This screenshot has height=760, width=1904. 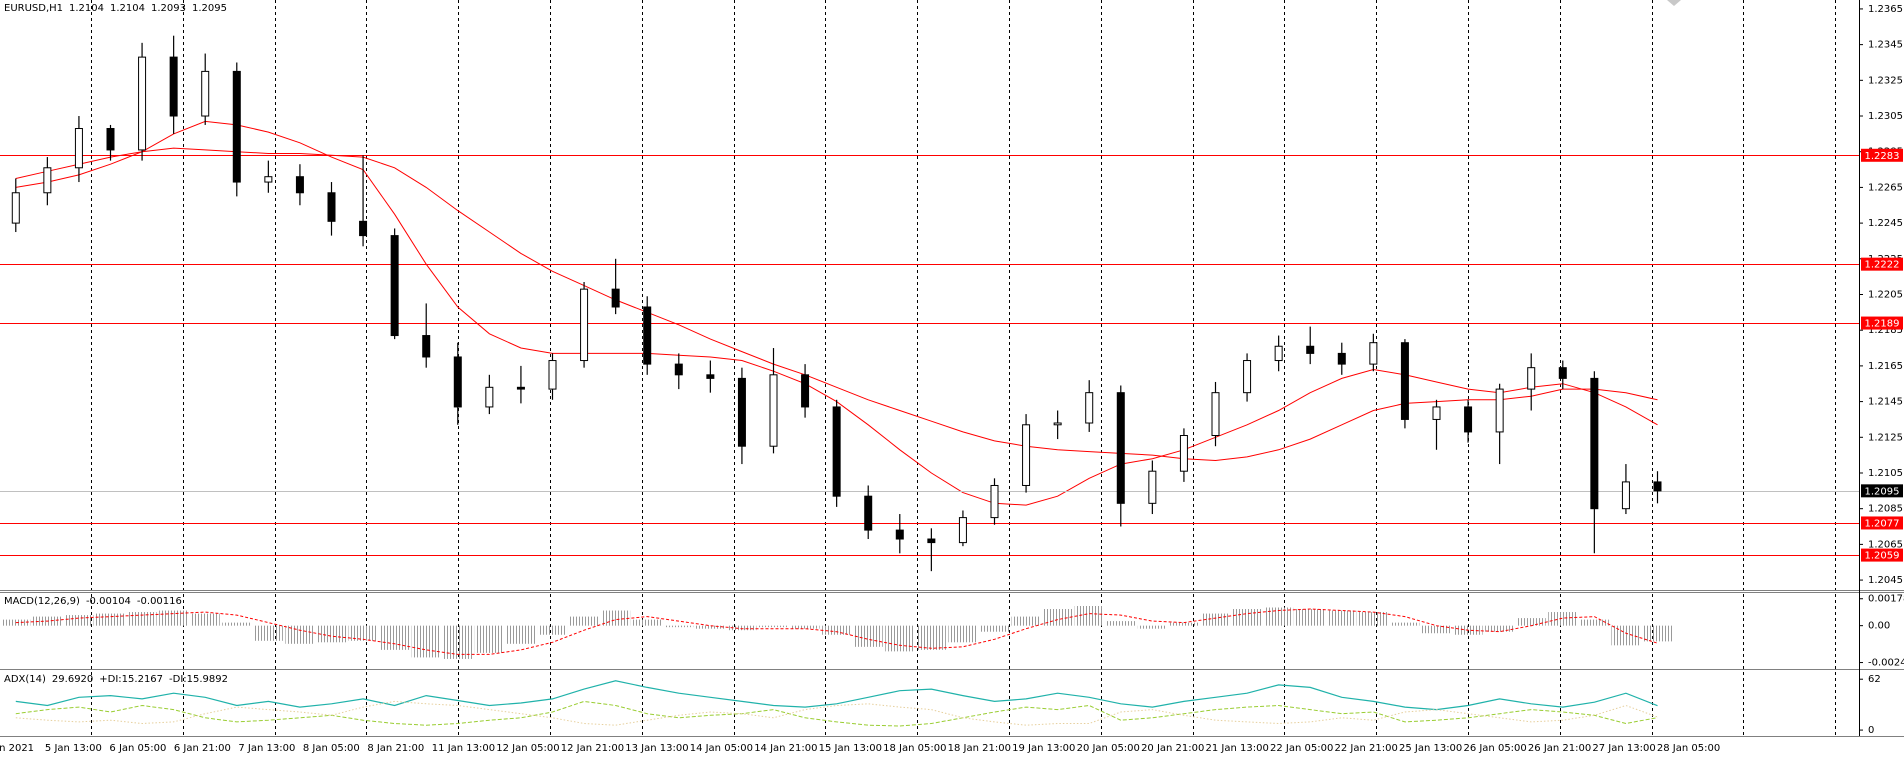 What do you see at coordinates (42, 601) in the screenshot?
I see `pane-title: MACD(12,26,9)` at bounding box center [42, 601].